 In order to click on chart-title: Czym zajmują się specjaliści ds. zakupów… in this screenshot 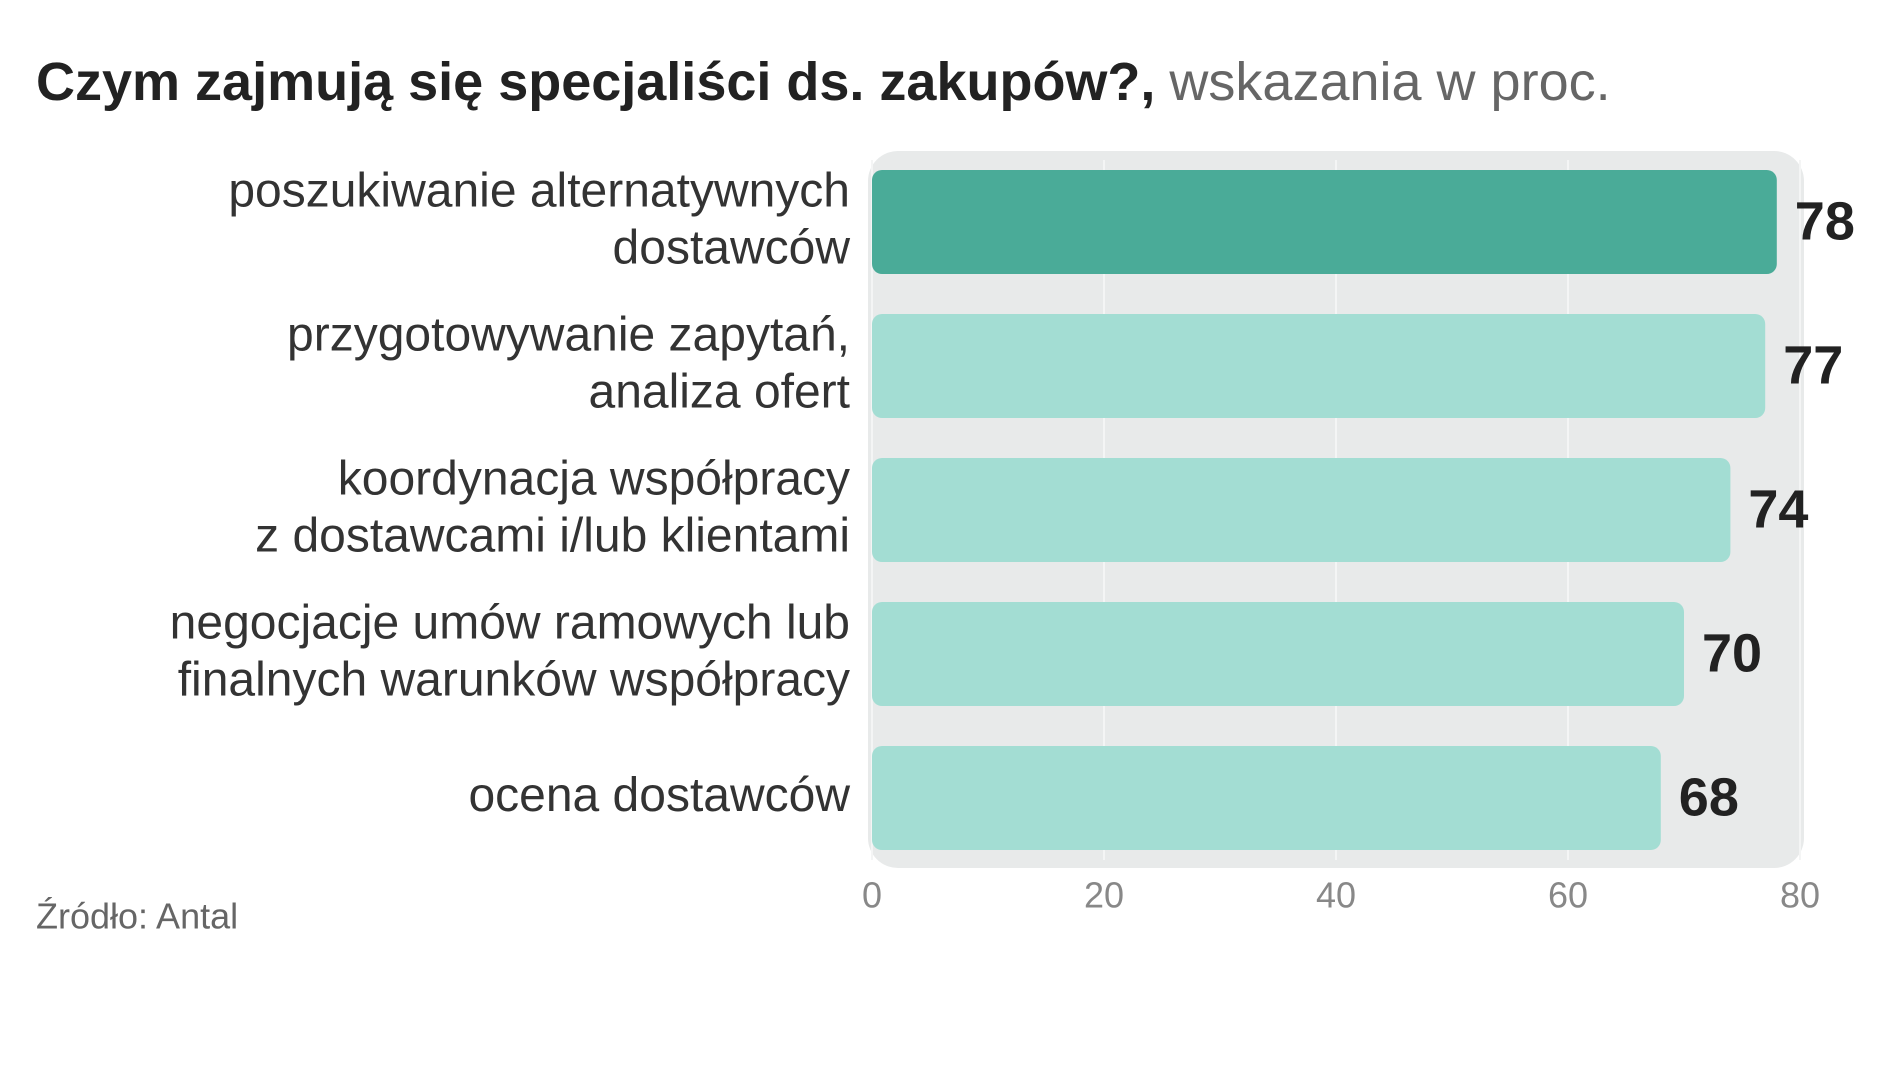, I will do `click(823, 82)`.